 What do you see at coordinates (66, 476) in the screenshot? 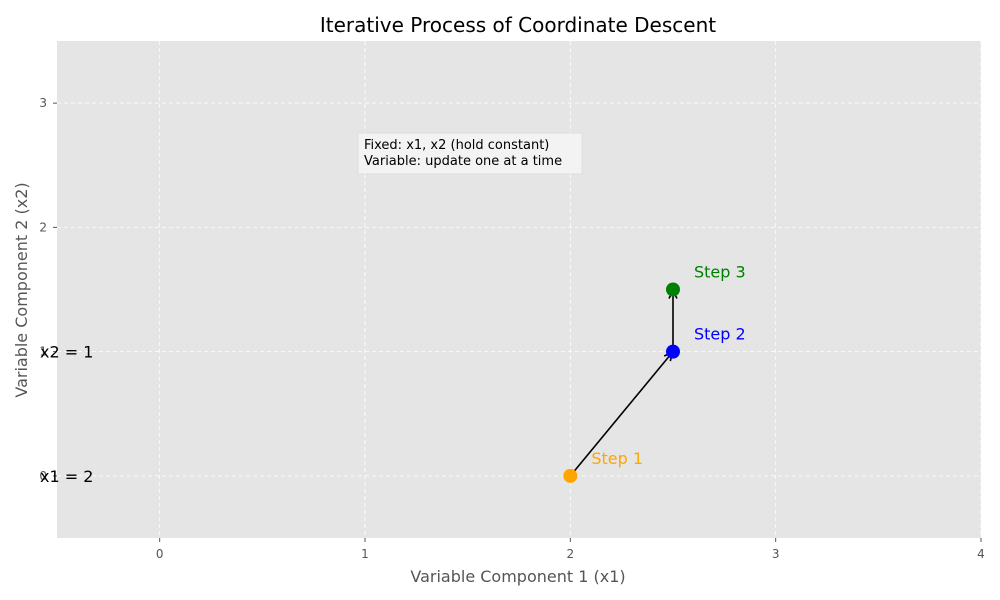
I see `axis-annotation-1: x1 = 2` at bounding box center [66, 476].